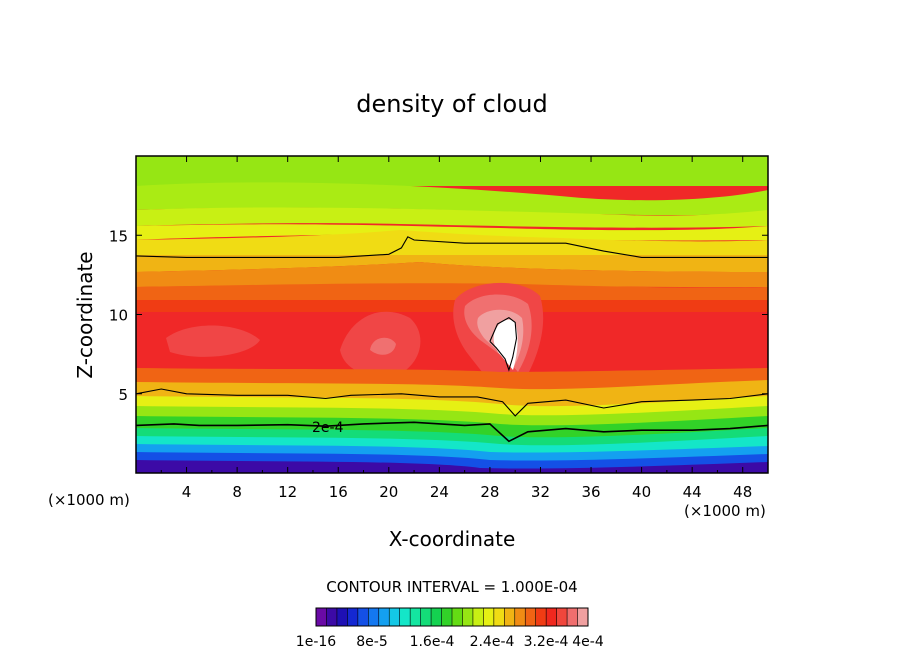  Describe the element at coordinates (118, 236) in the screenshot. I see `y-tick-label: 15` at that location.